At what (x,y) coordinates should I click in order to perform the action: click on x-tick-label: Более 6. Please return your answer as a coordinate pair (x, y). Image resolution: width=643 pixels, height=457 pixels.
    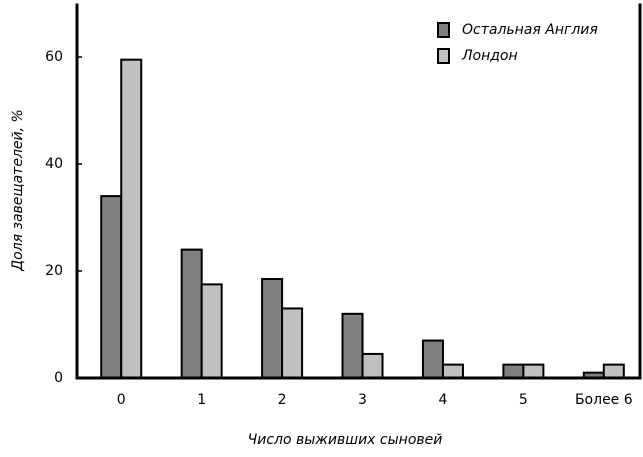
    Looking at the image, I should click on (604, 400).